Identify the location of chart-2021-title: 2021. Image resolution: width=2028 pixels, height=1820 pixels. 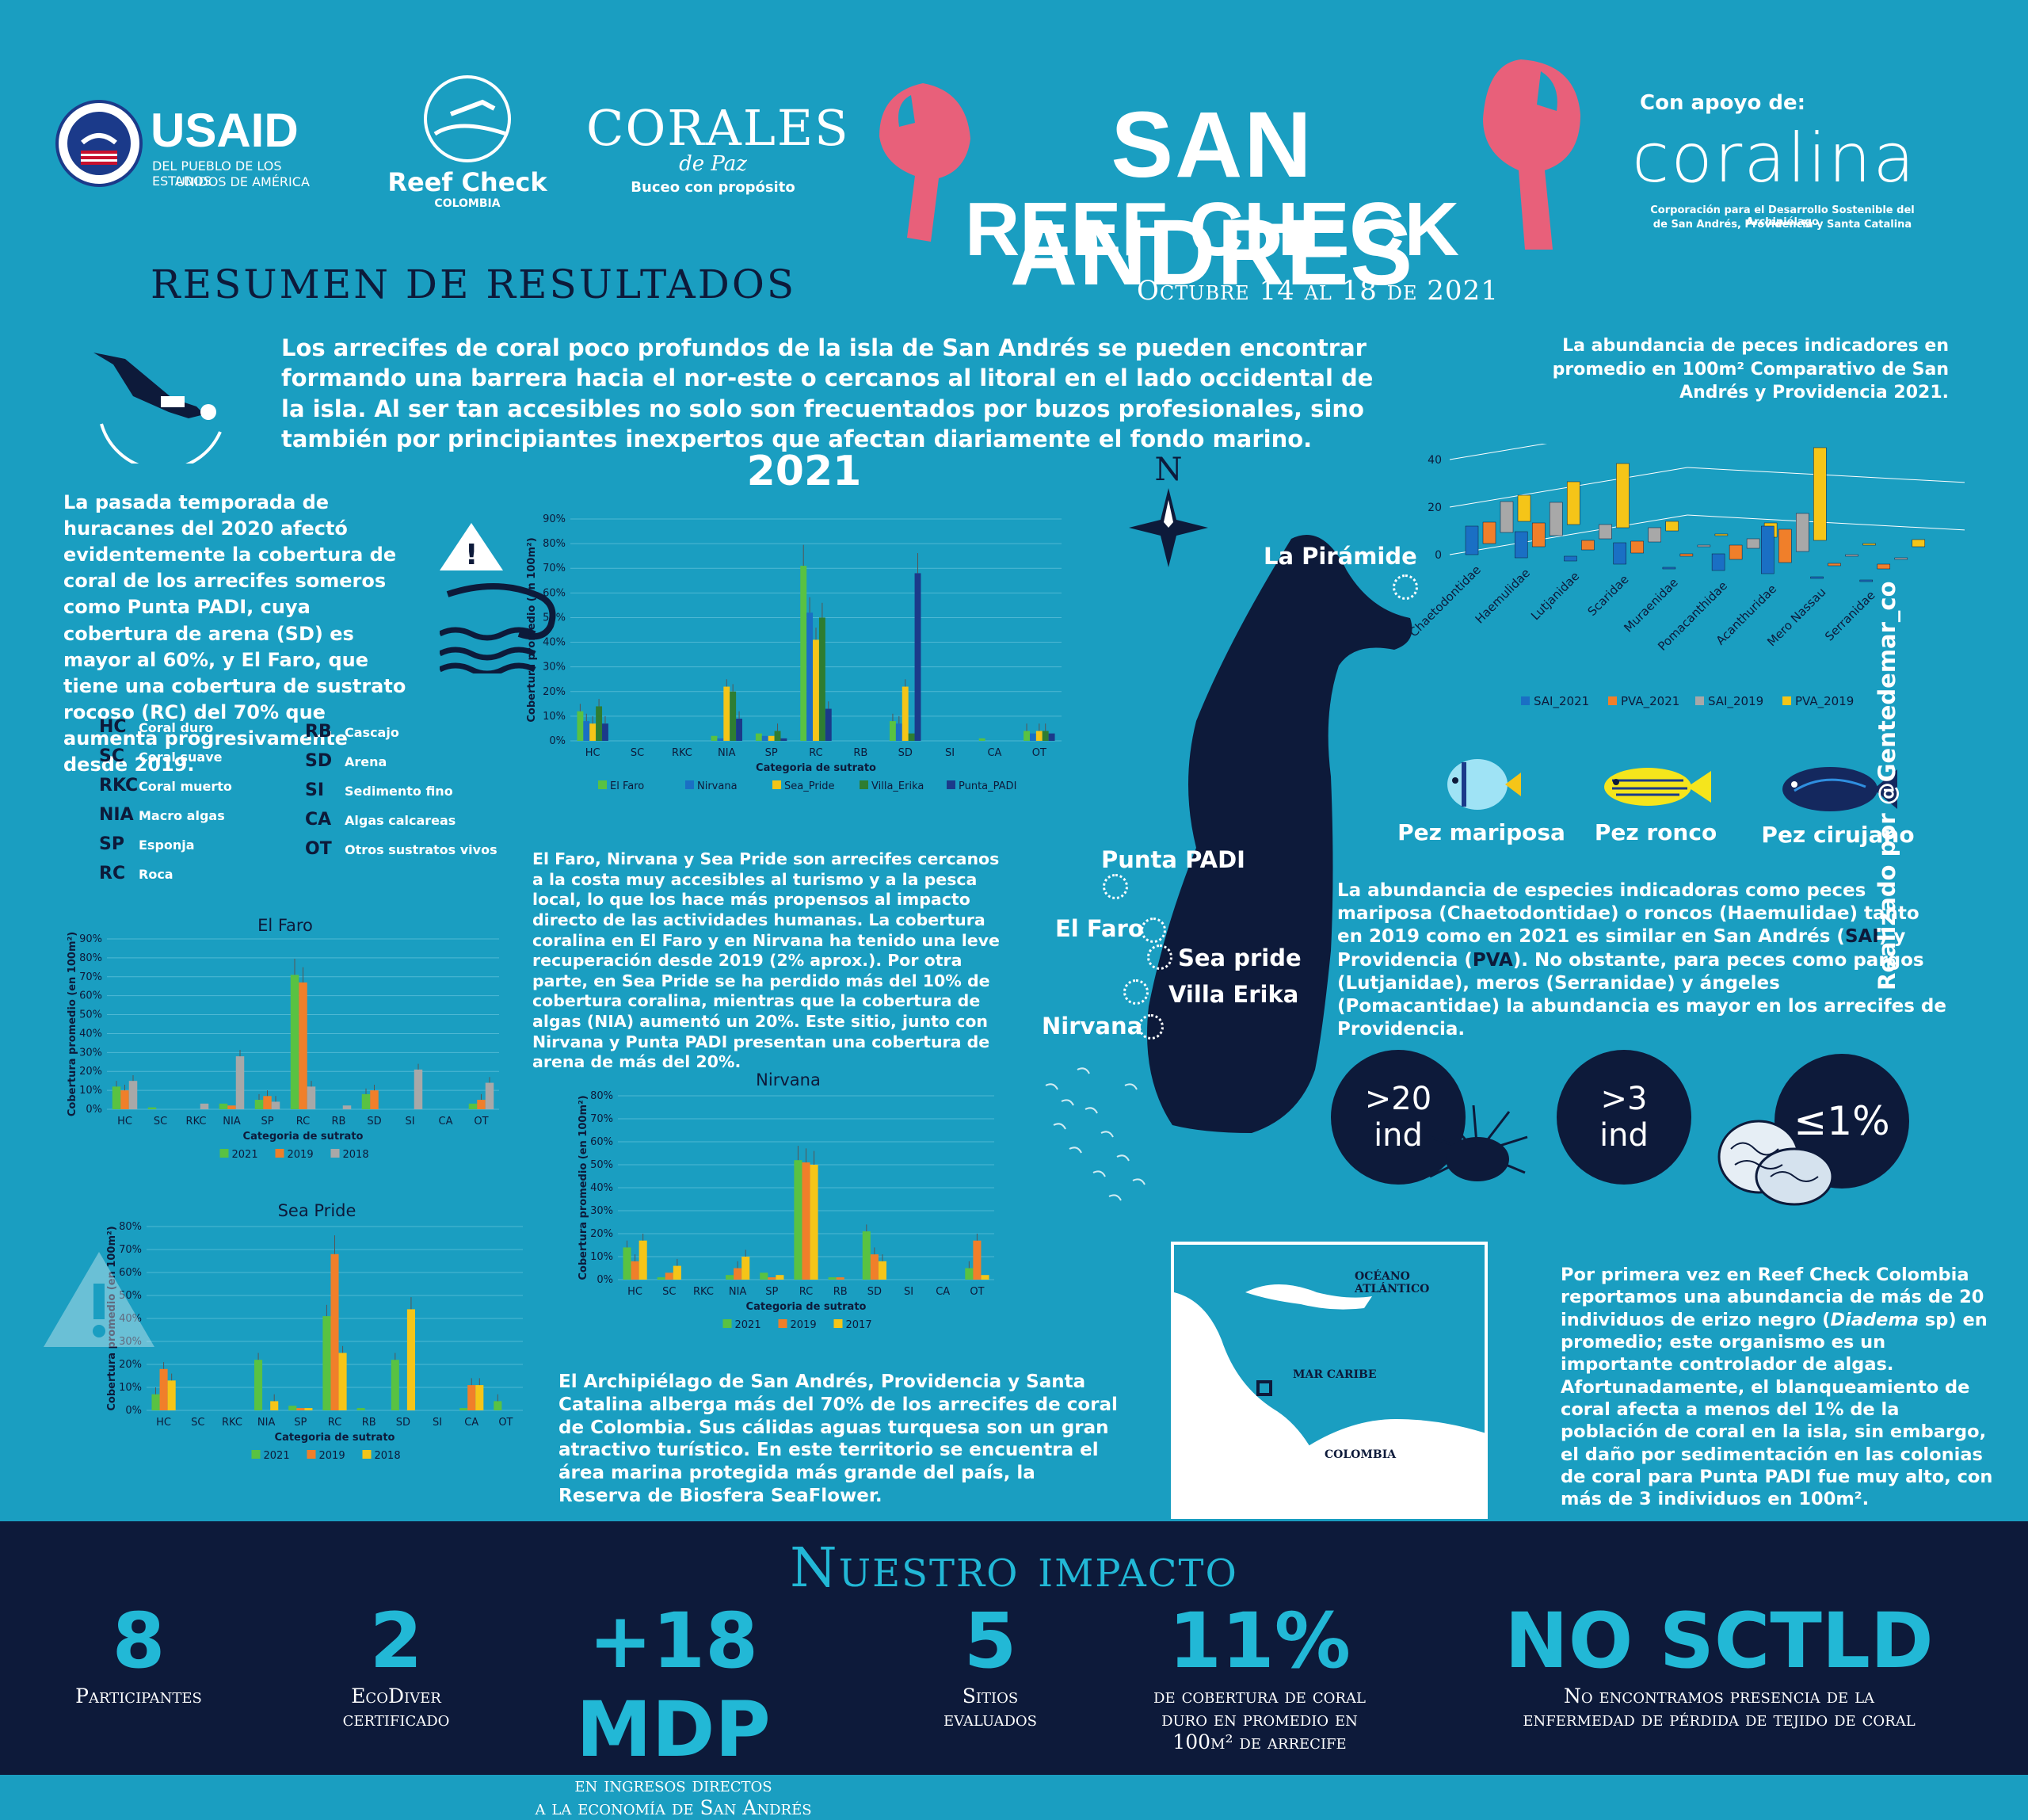
(804, 471).